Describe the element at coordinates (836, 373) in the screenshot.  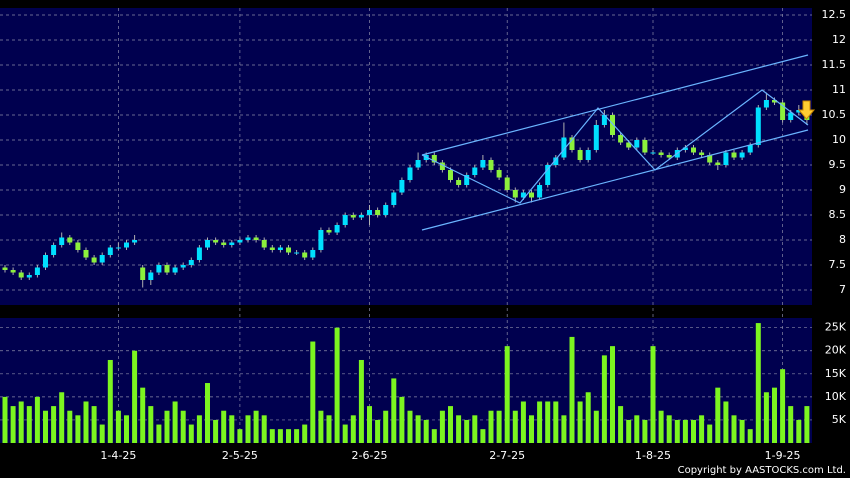
I see `y-tick-label: 15K` at that location.